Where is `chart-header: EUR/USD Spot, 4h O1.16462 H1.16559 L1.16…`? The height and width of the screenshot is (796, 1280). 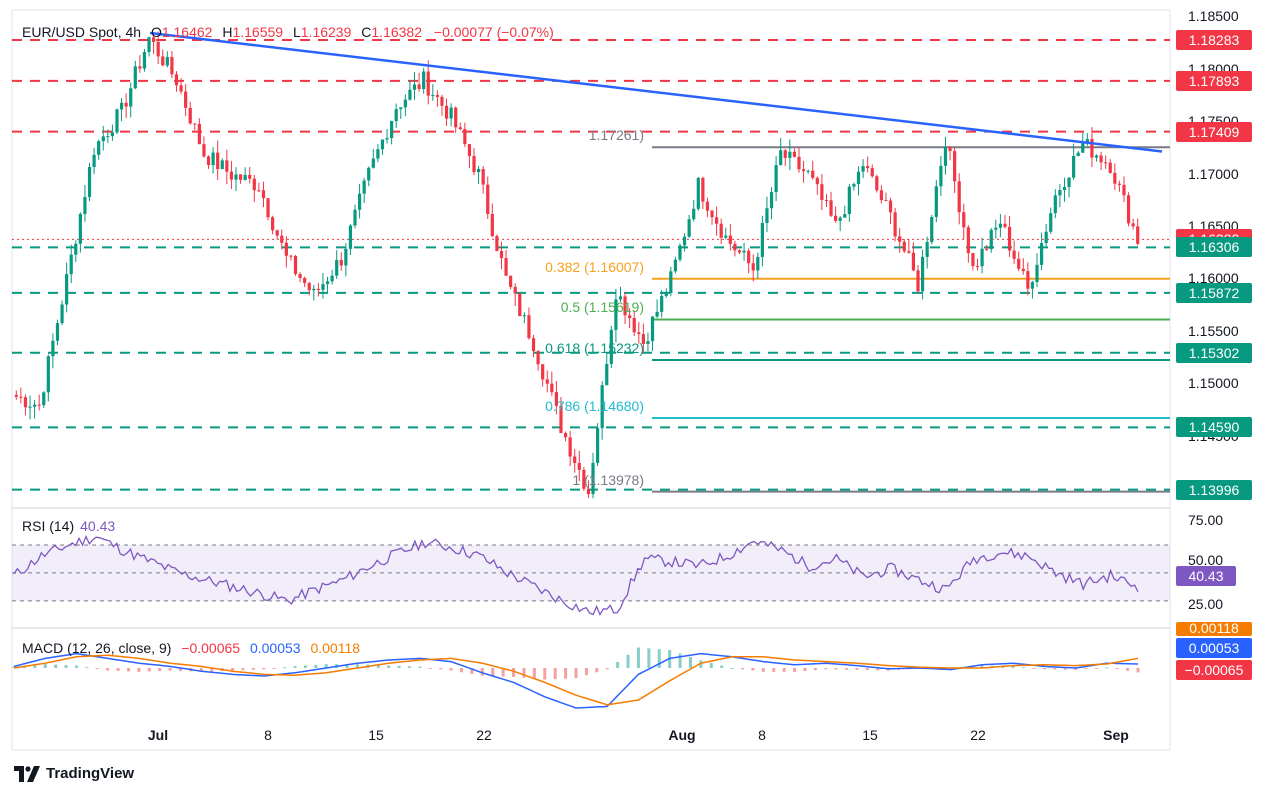
chart-header: EUR/USD Spot, 4h O1.16462 H1.16559 L1.16… is located at coordinates (288, 32).